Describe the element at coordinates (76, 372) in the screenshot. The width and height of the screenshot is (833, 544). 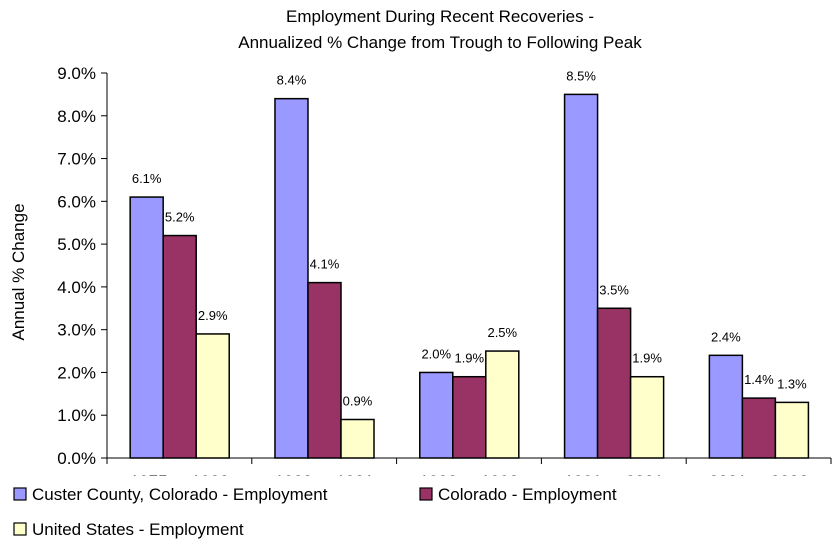
I see `y-tick-label: 2.0%` at that location.